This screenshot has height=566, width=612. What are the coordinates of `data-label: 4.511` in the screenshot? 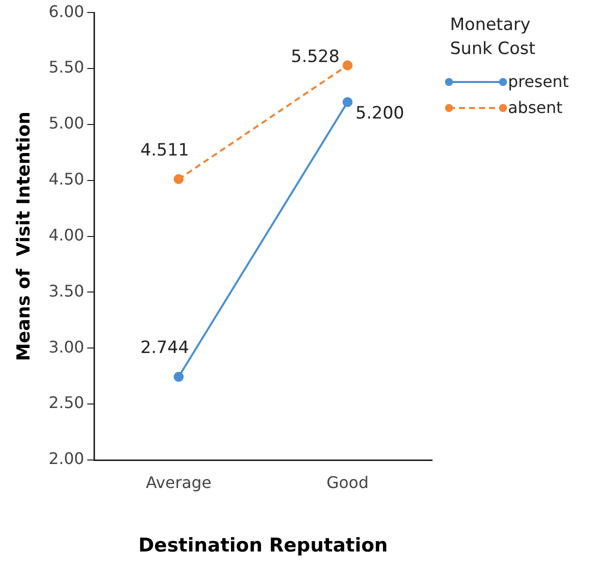 It's located at (165, 150).